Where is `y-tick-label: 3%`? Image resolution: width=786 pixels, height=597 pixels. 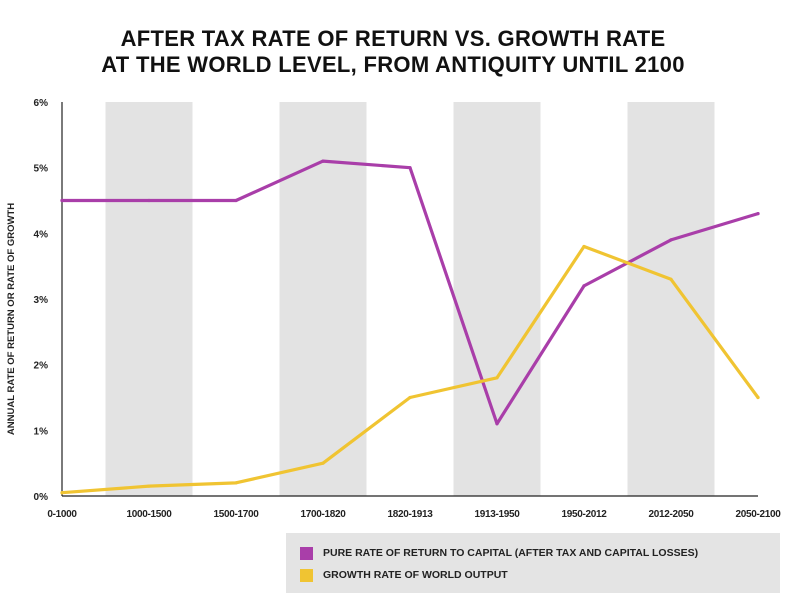 y-tick-label: 3% is located at coordinates (41, 300).